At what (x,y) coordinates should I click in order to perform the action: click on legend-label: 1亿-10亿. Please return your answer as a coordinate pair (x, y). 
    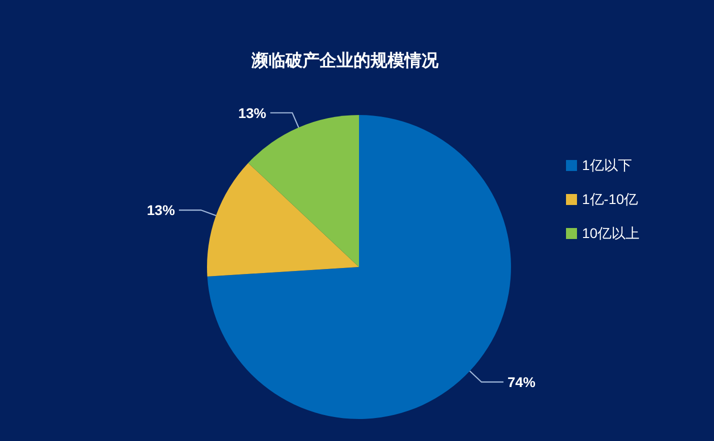
    Looking at the image, I should click on (610, 199).